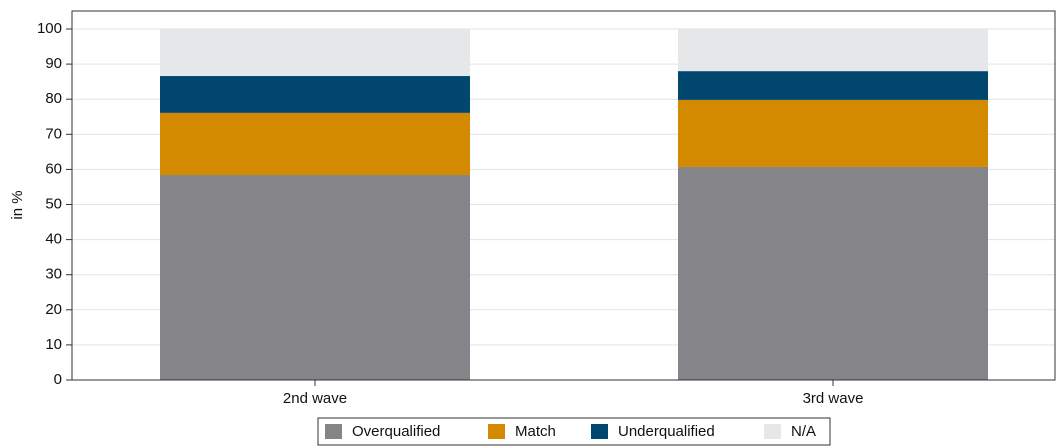 Image resolution: width=1059 pixels, height=446 pixels. I want to click on legend-box, so click(574, 431).